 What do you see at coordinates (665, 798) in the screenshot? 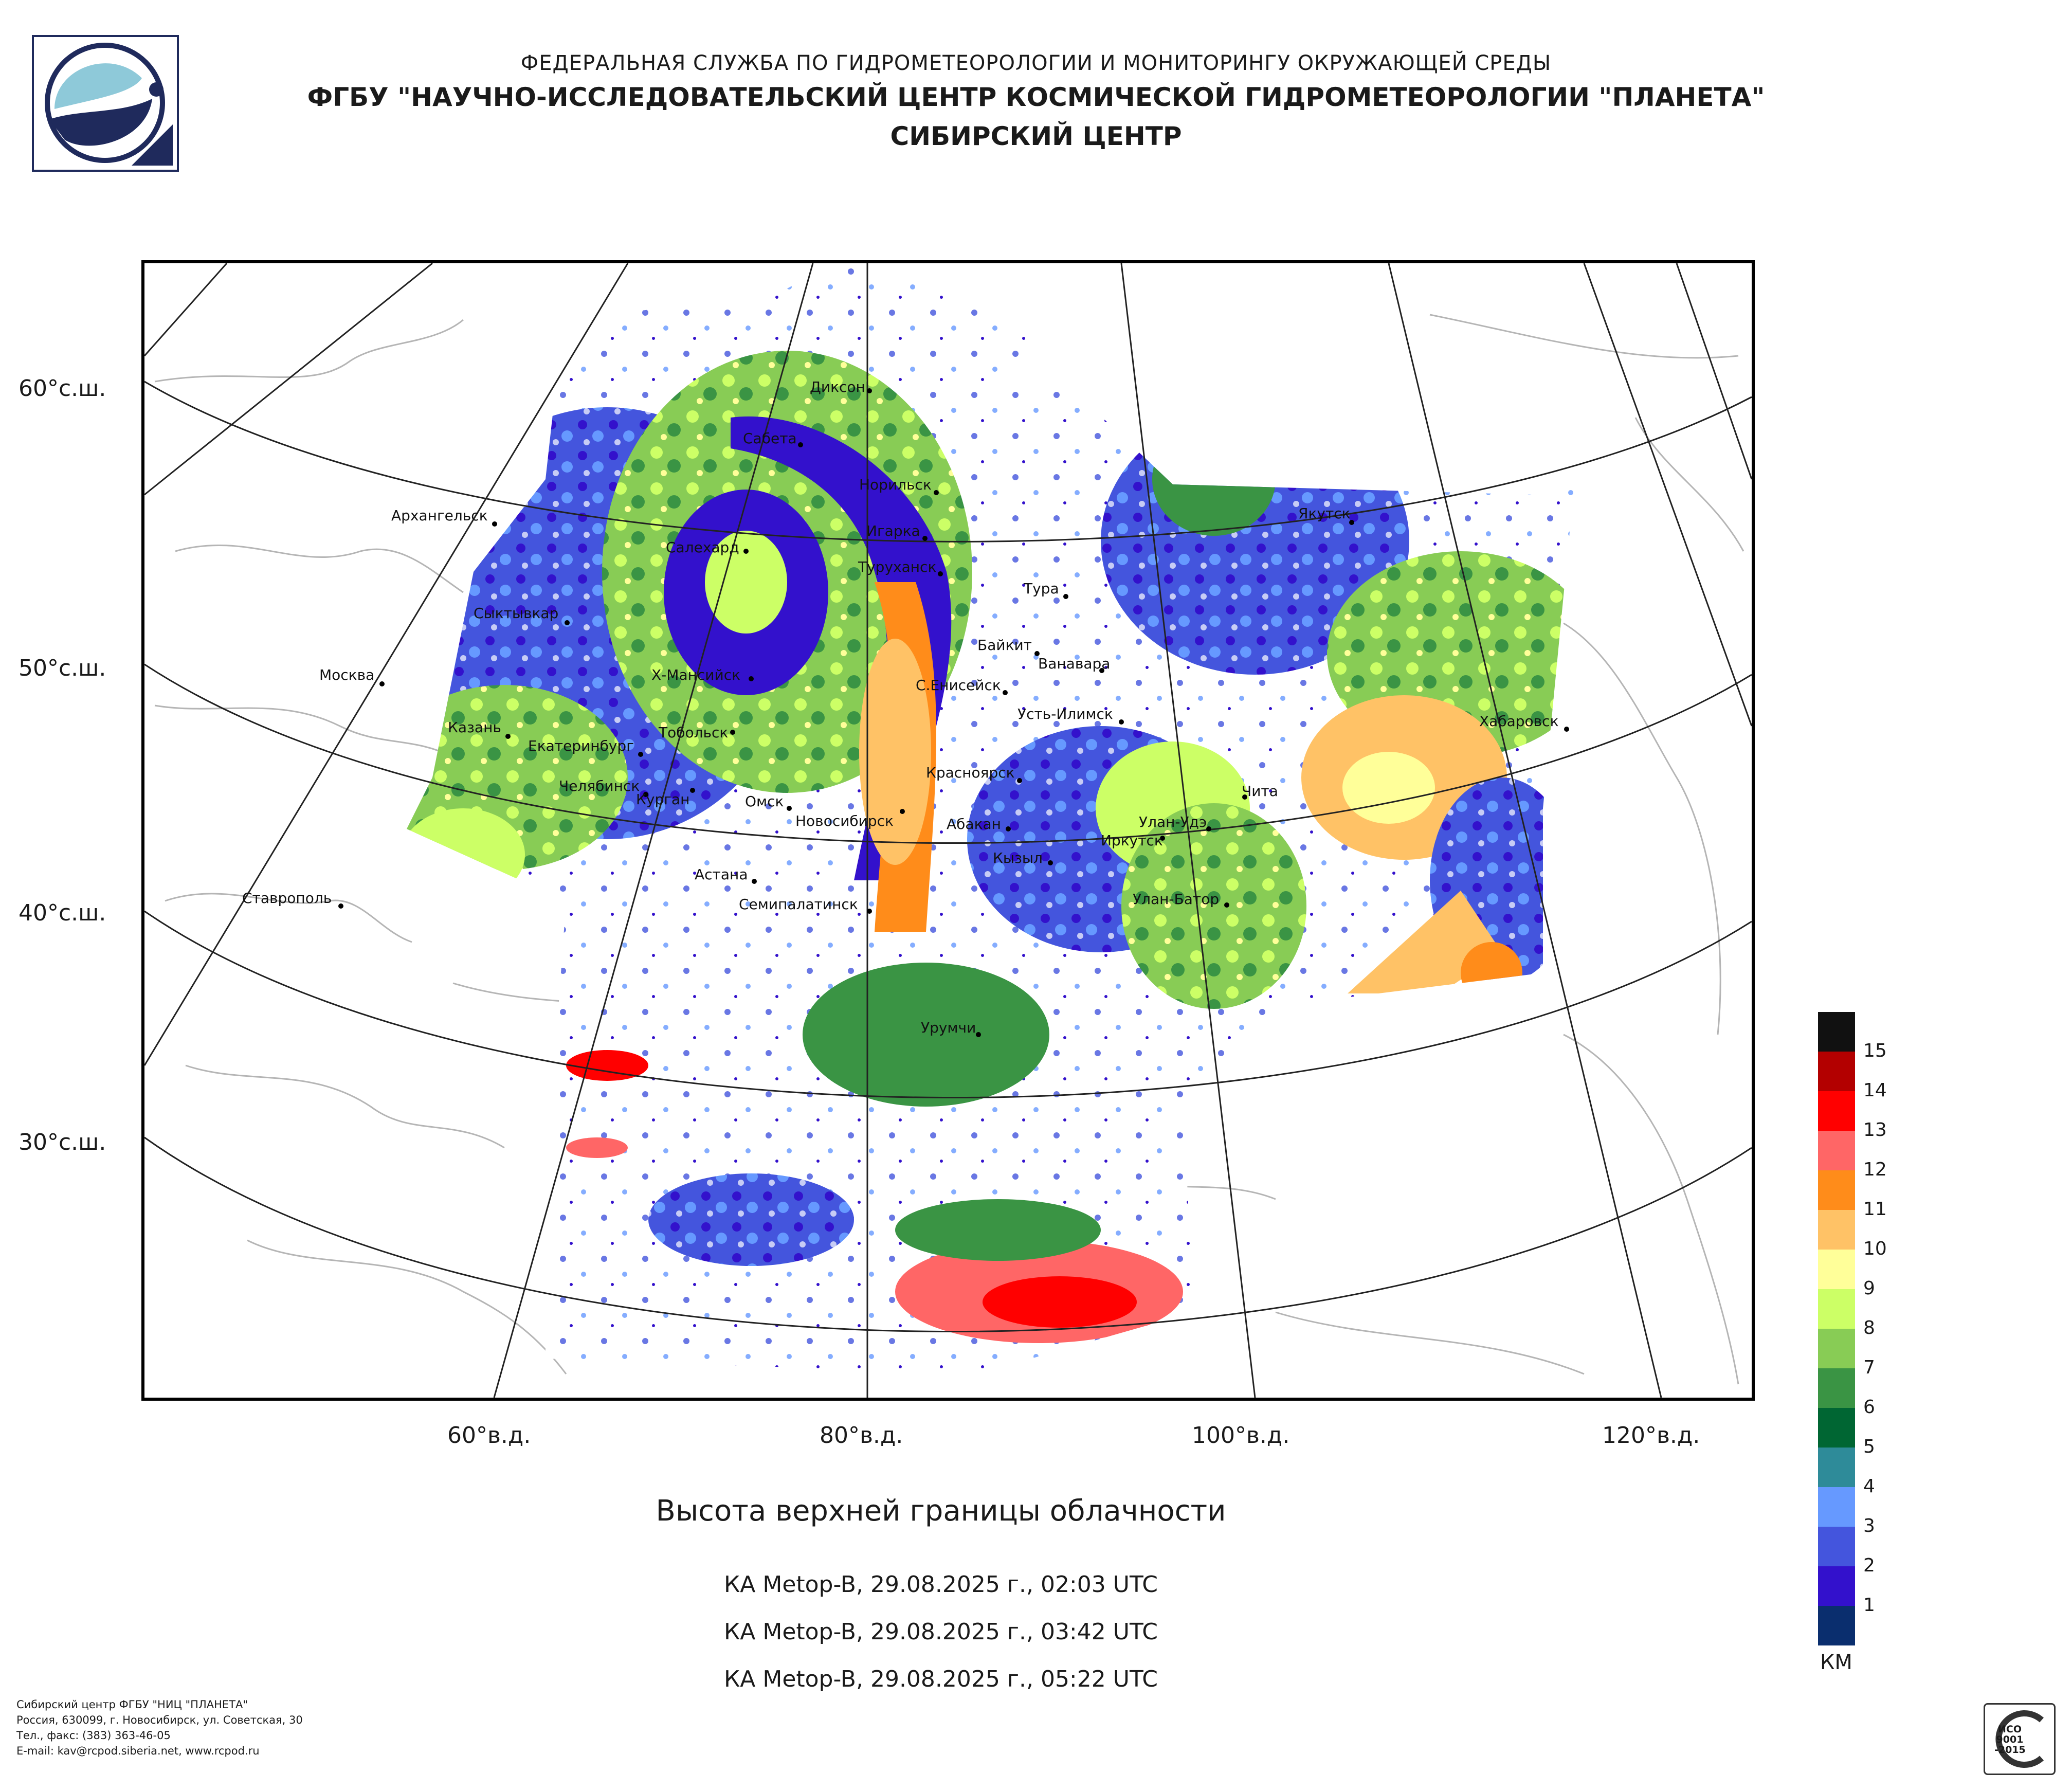
I see `city-kurgan: Курган` at bounding box center [665, 798].